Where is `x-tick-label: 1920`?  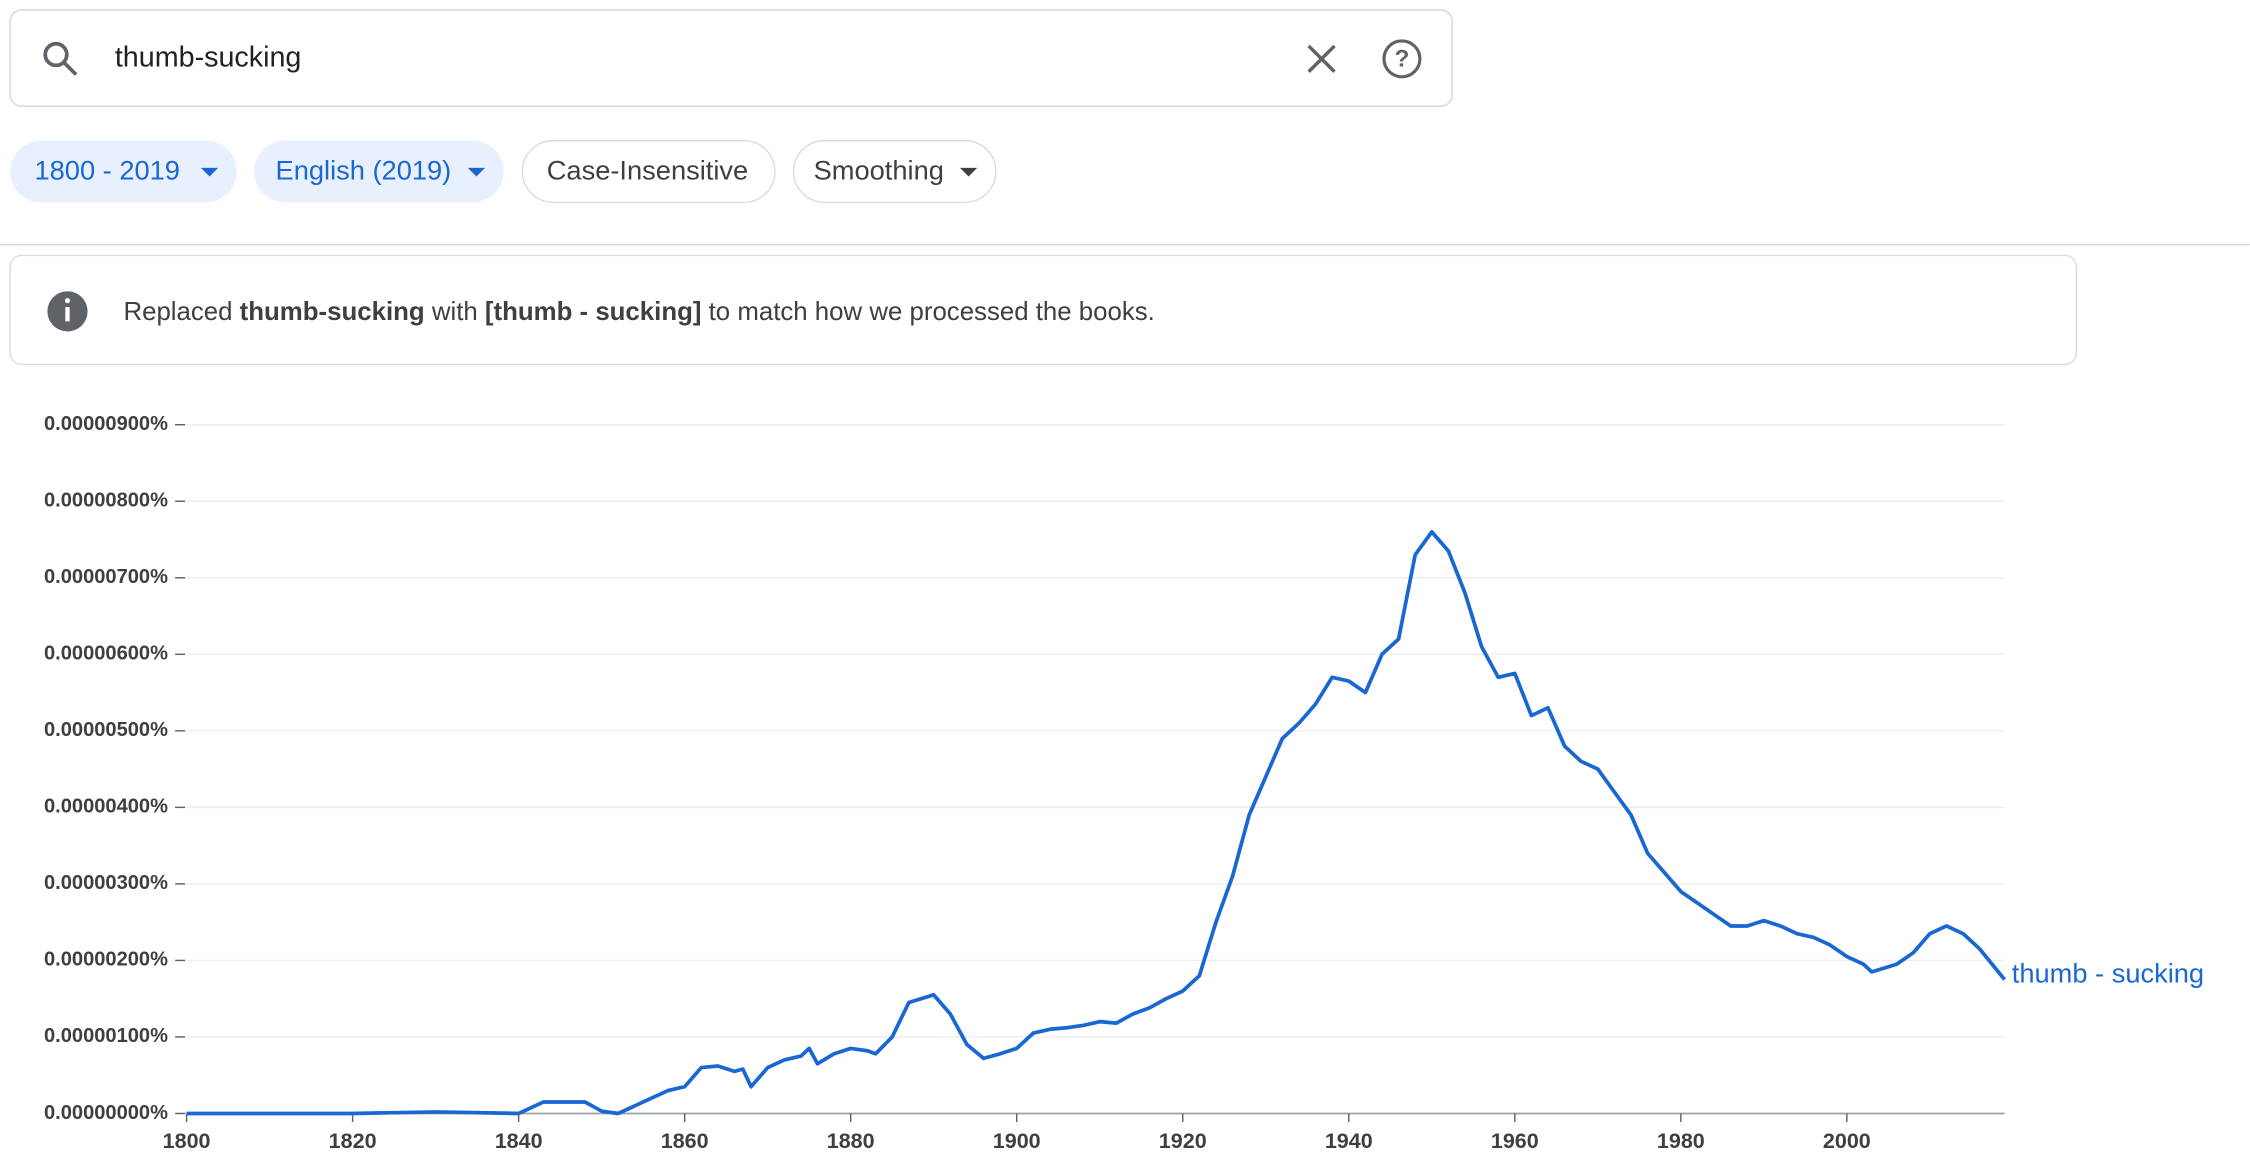
x-tick-label: 1920 is located at coordinates (1183, 1141).